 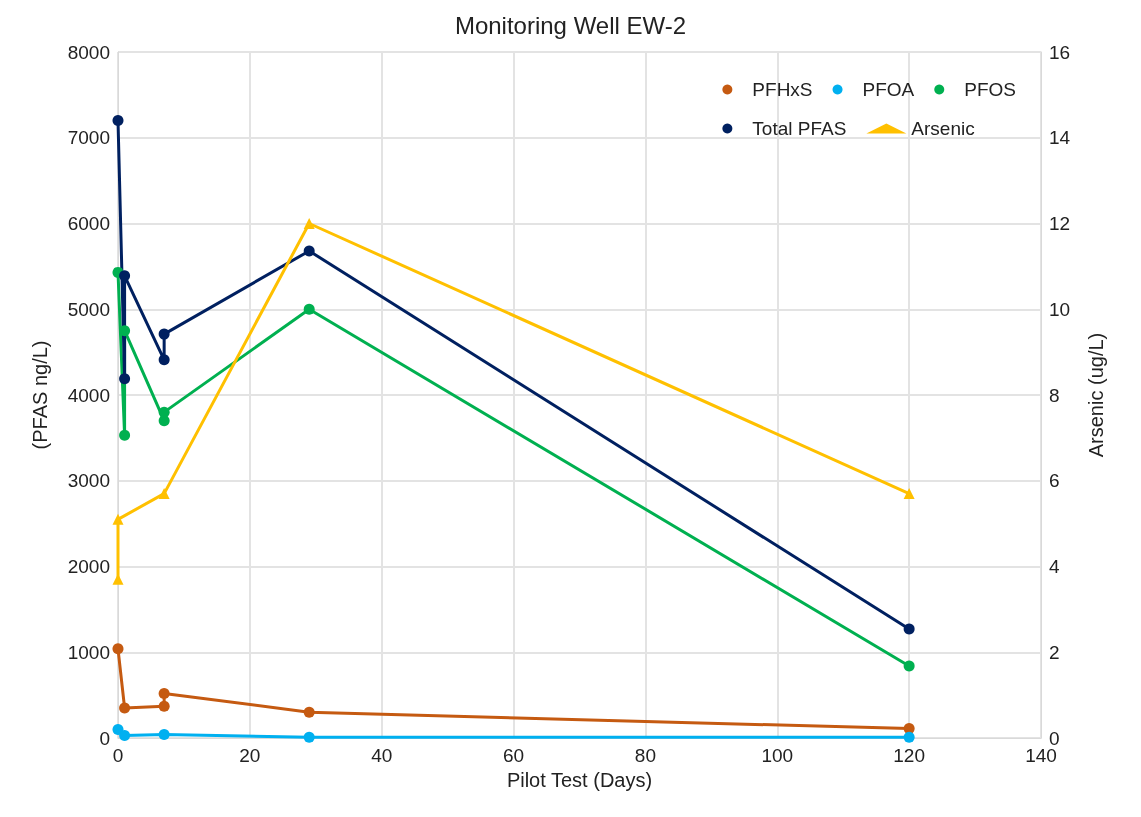 I want to click on y2-tick-label: 6, so click(x=1054, y=481).